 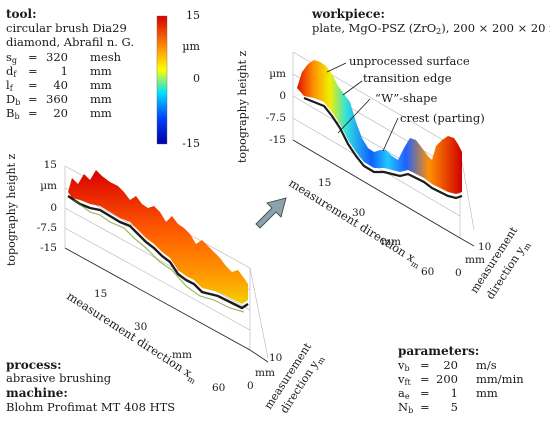 What do you see at coordinates (276, 107) in the screenshot?
I see `right-z-ticks: µm 0 -7.5 -15` at bounding box center [276, 107].